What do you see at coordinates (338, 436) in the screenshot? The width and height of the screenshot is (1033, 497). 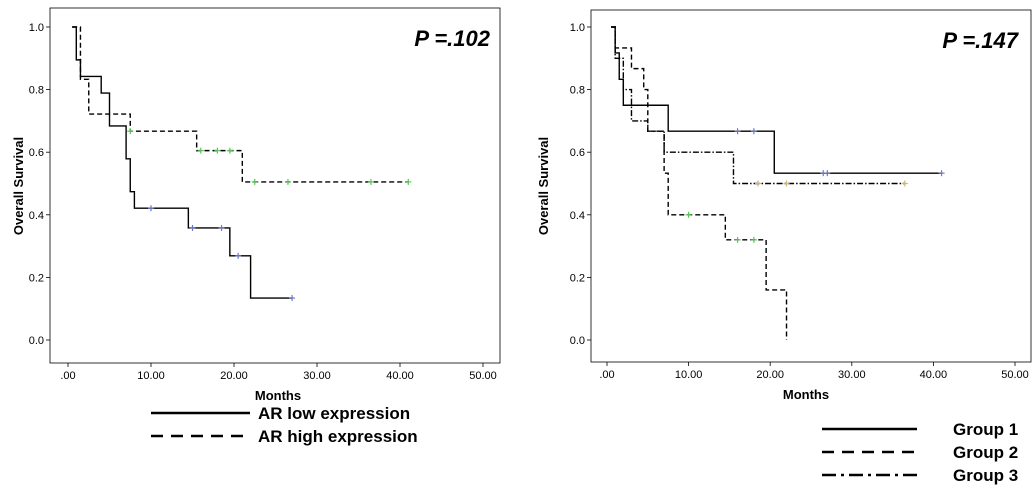 I see `legend-label-ar-high: AR high expression` at bounding box center [338, 436].